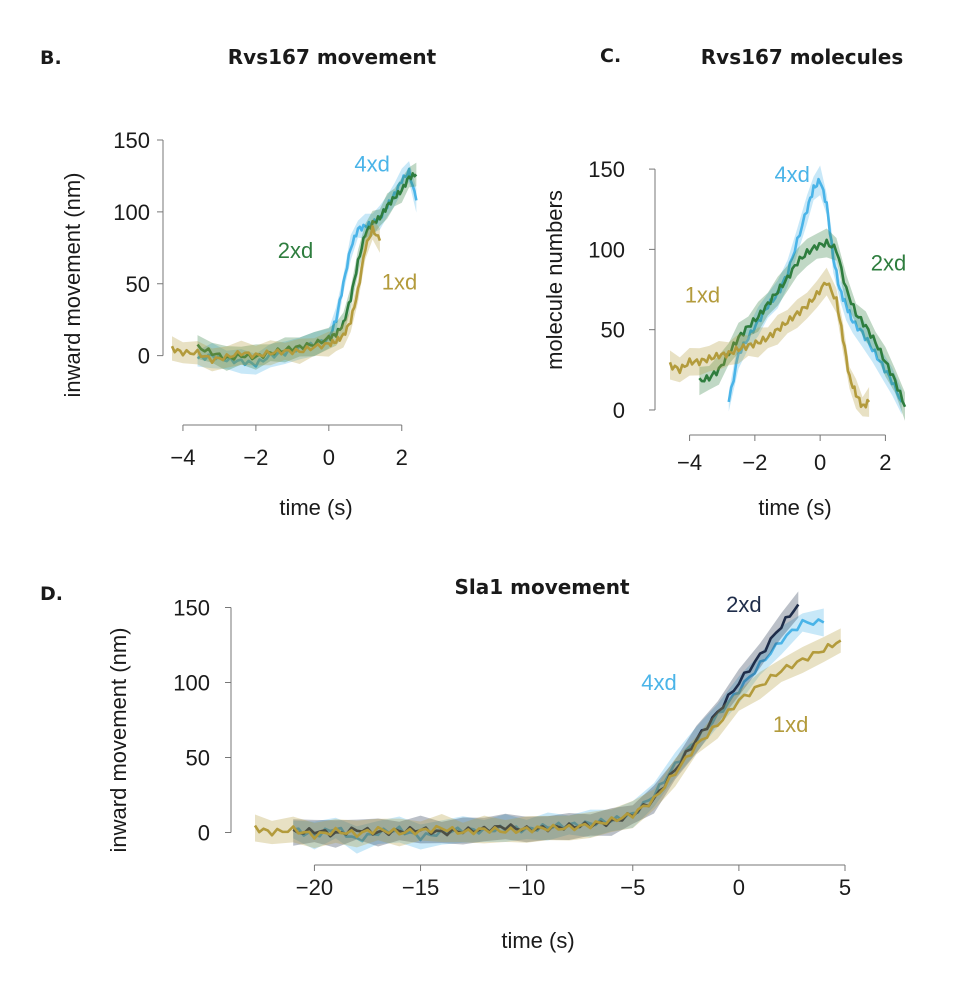 This screenshot has width=964, height=982. Describe the element at coordinates (402, 457) in the screenshot. I see `x-tick-label-b: 2` at that location.